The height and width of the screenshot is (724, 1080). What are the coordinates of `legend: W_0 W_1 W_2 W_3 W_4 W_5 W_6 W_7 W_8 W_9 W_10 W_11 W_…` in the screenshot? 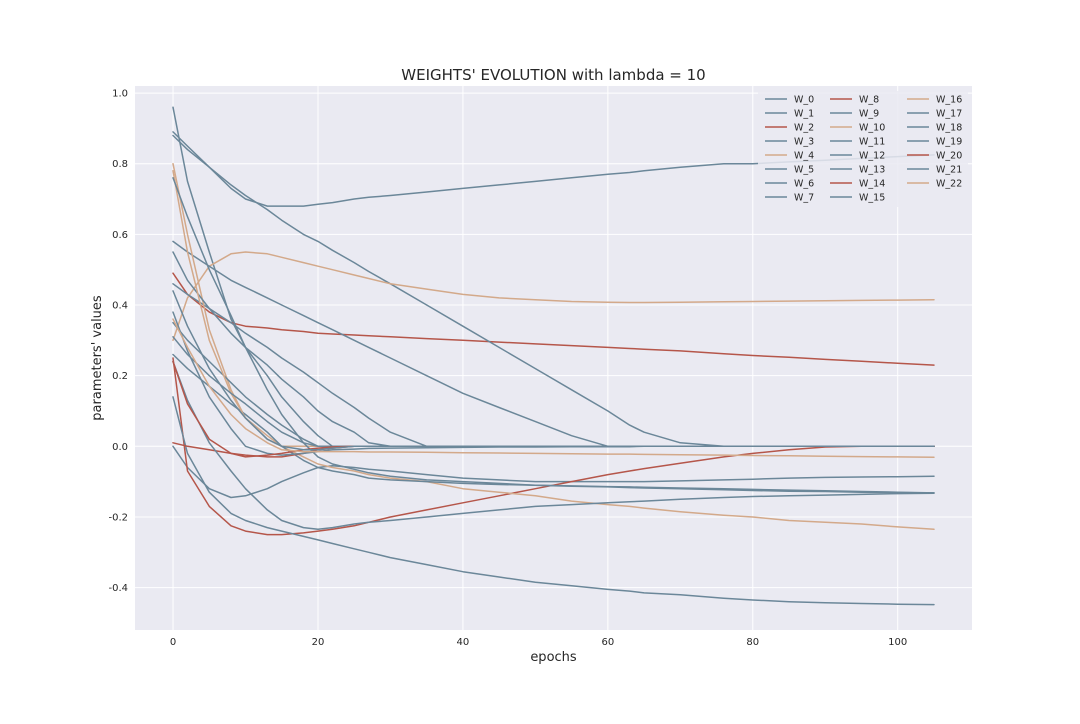 It's located at (863, 149).